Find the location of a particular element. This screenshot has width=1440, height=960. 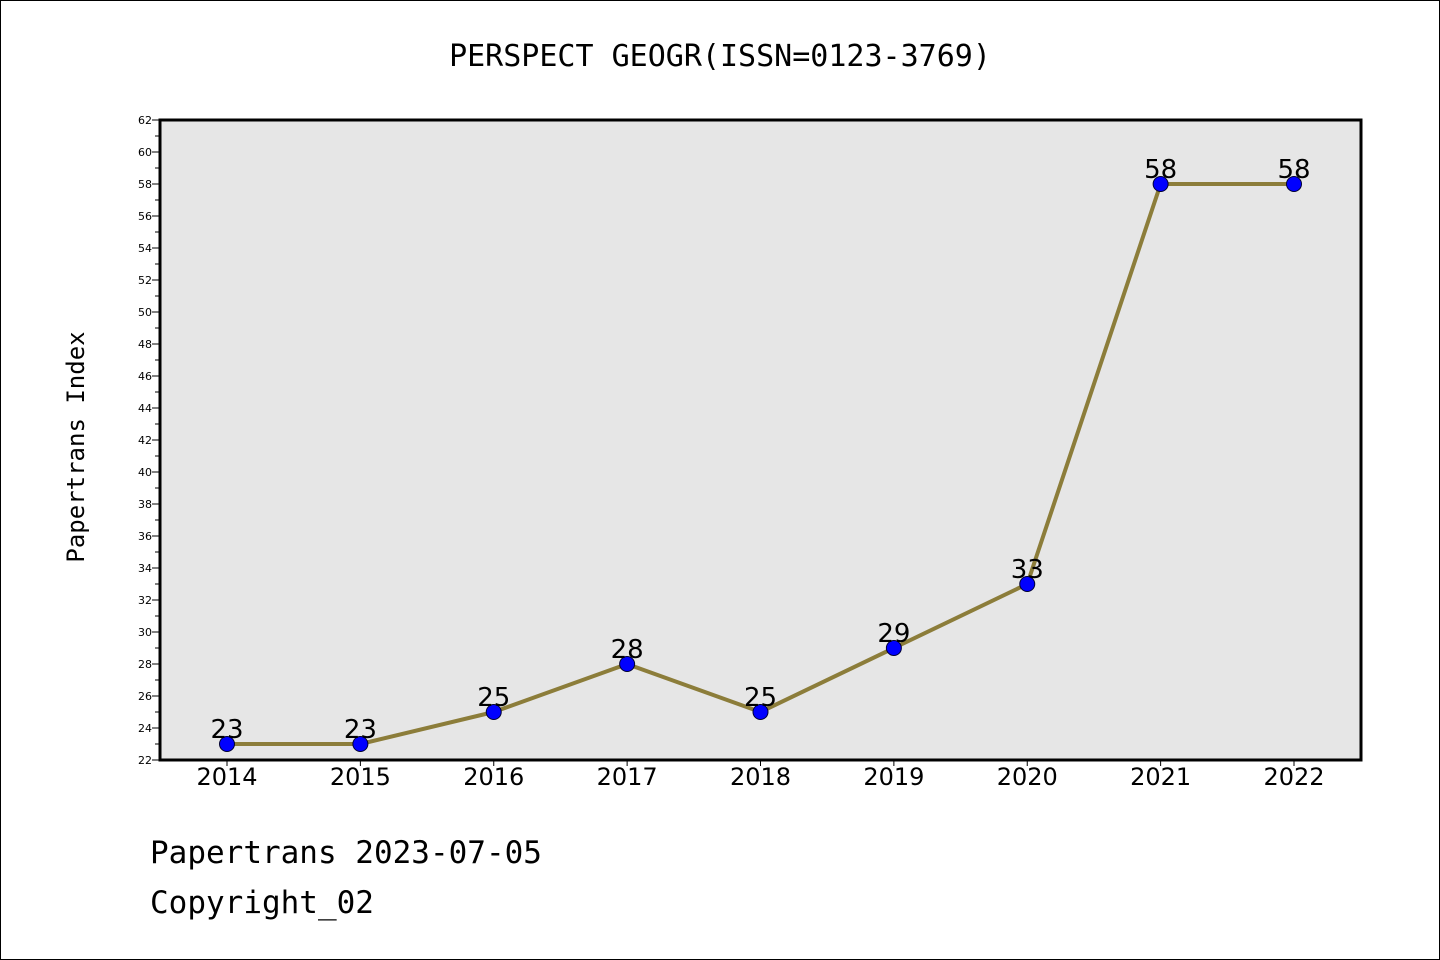

y-tick-label: 58 is located at coordinates (145, 184).